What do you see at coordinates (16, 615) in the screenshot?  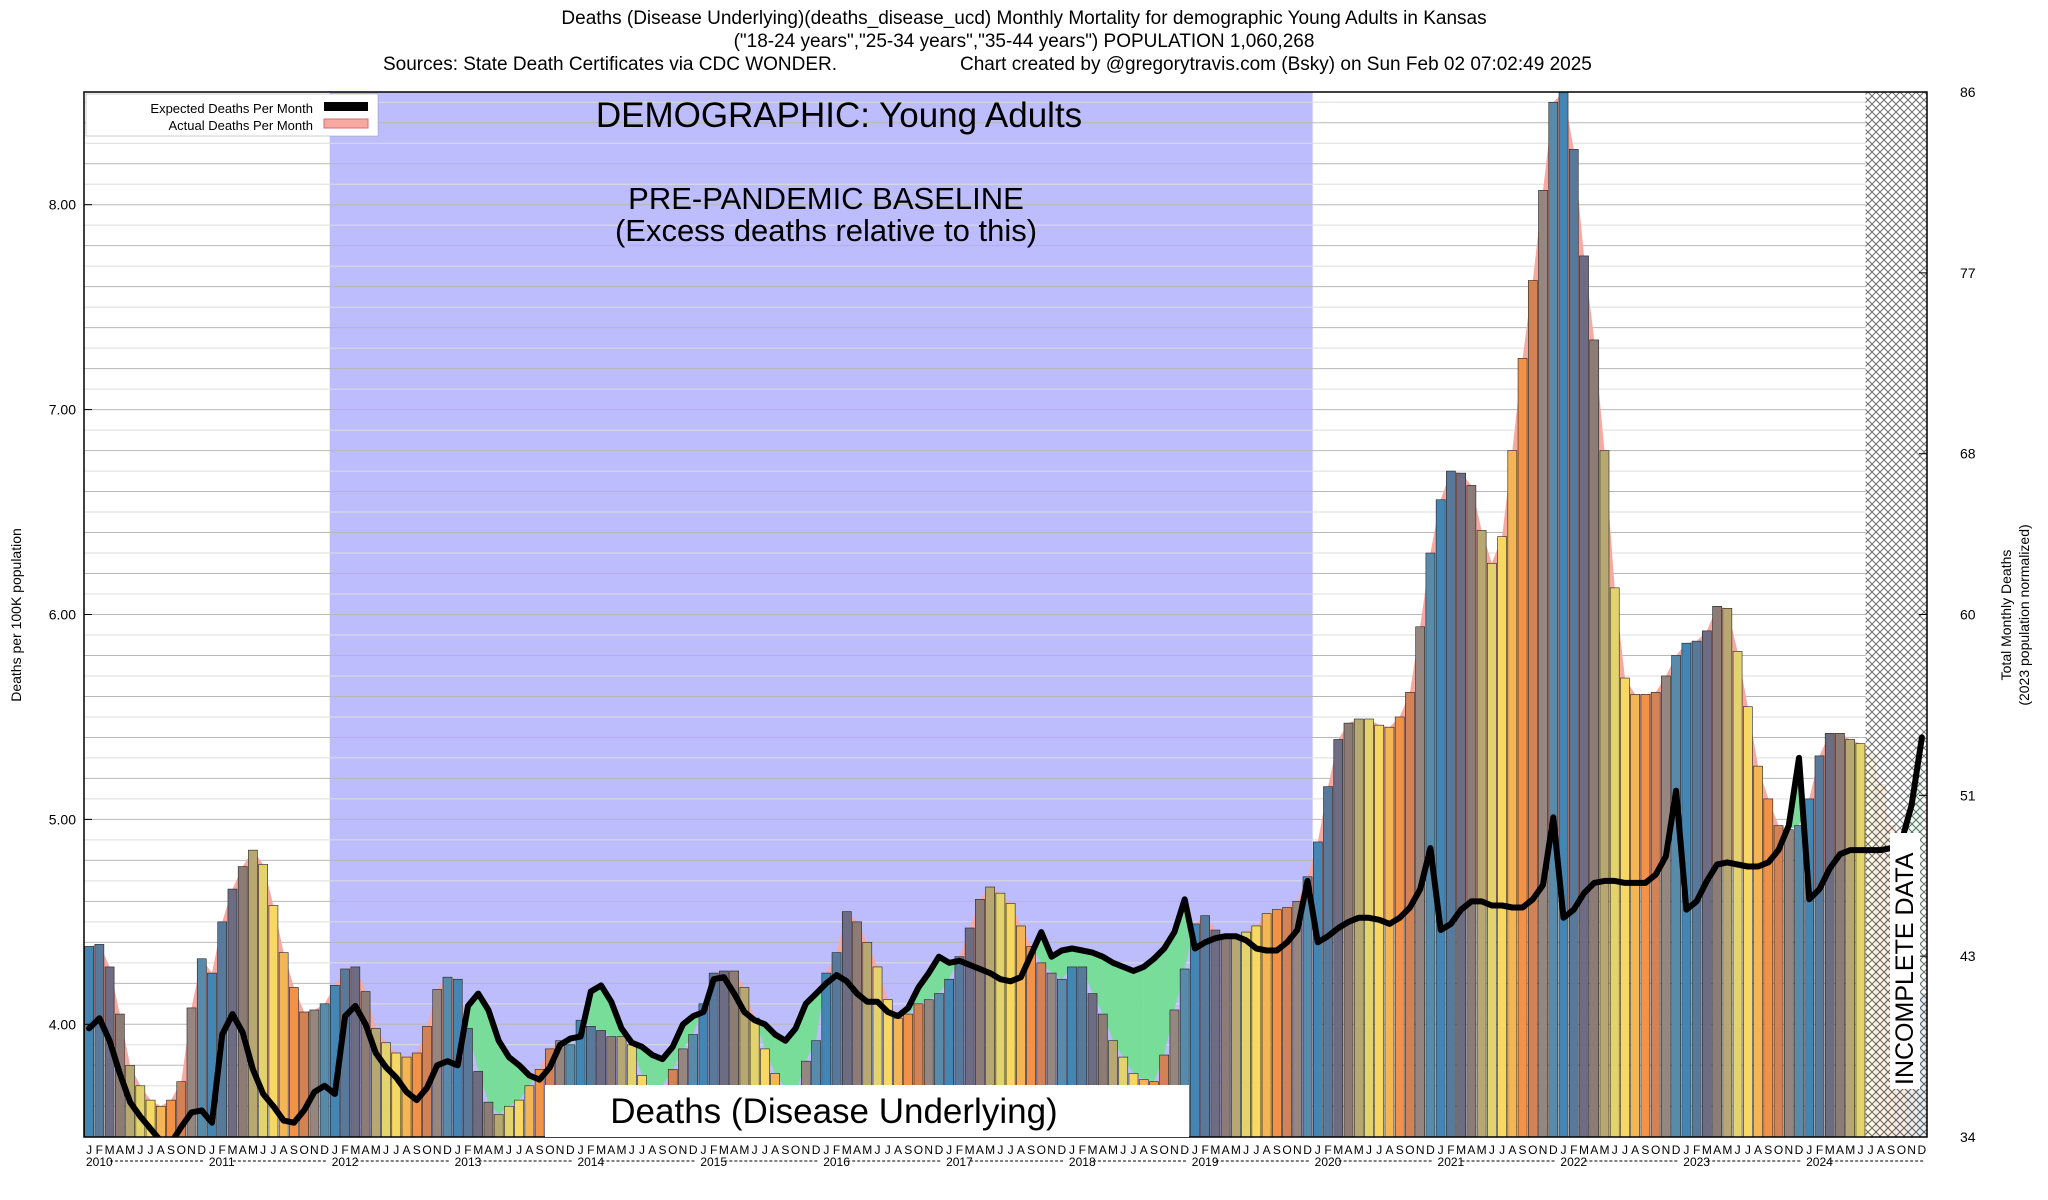 I see `y-axis-label: Deaths per 100K population` at bounding box center [16, 615].